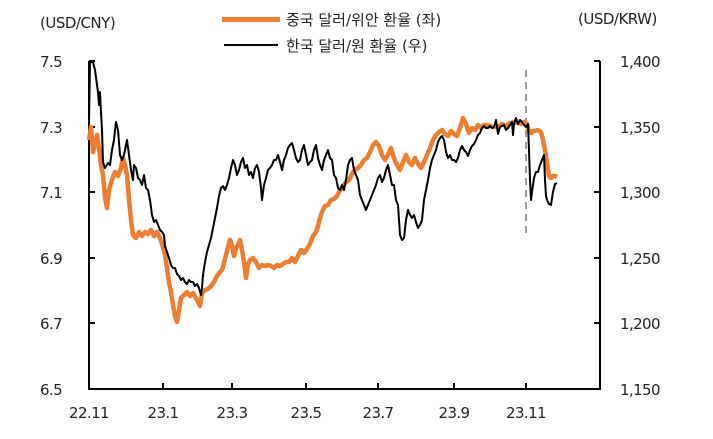 The height and width of the screenshot is (439, 713). I want to click on right-tick-label: 1,250, so click(640, 259).